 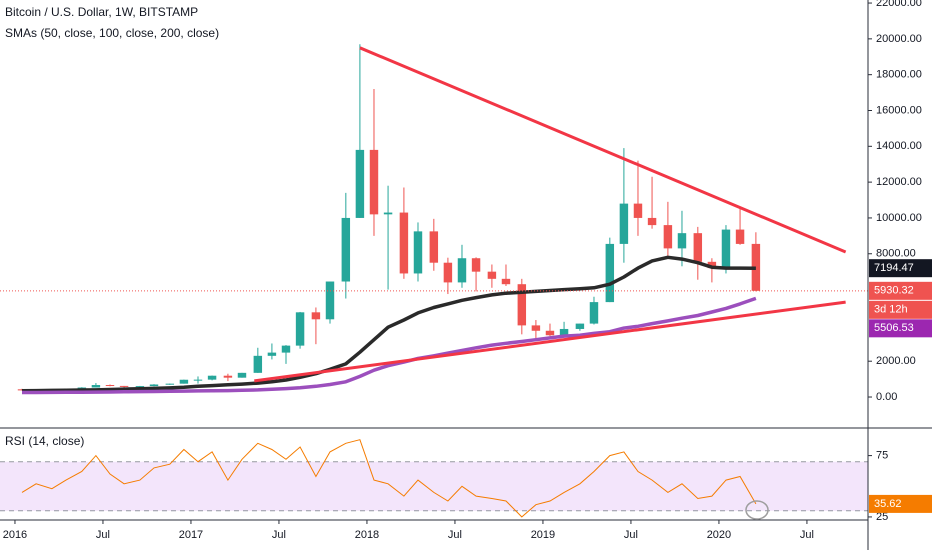 What do you see at coordinates (191, 535) in the screenshot?
I see `x-tick-label: 2017` at bounding box center [191, 535].